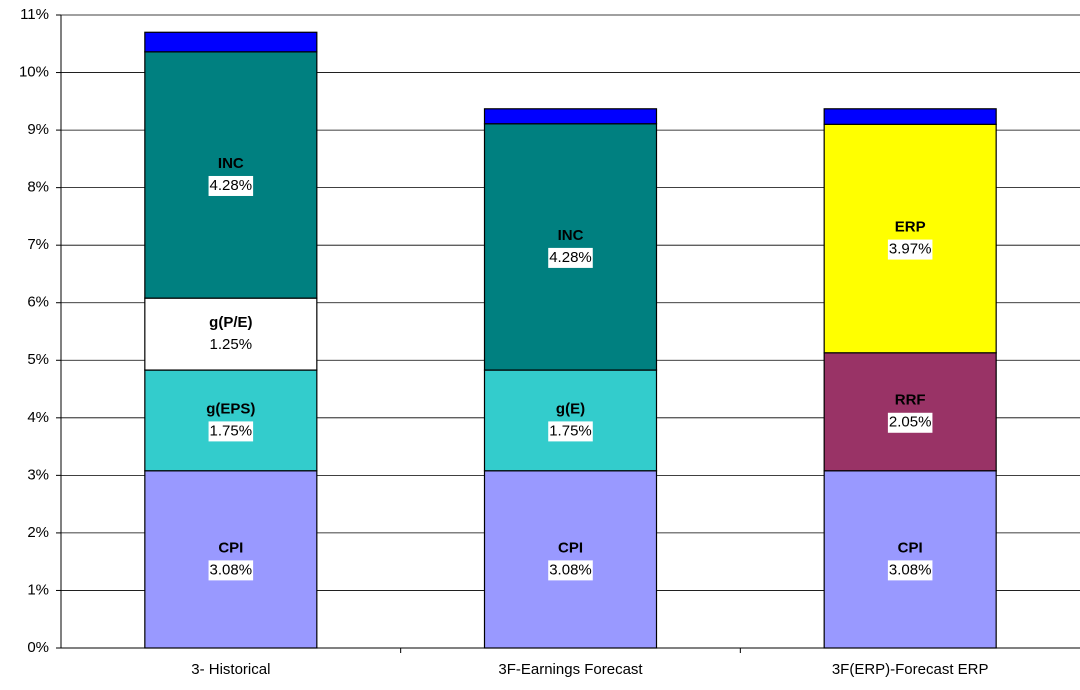  I want to click on y-tick-label: 9%, so click(38, 129).